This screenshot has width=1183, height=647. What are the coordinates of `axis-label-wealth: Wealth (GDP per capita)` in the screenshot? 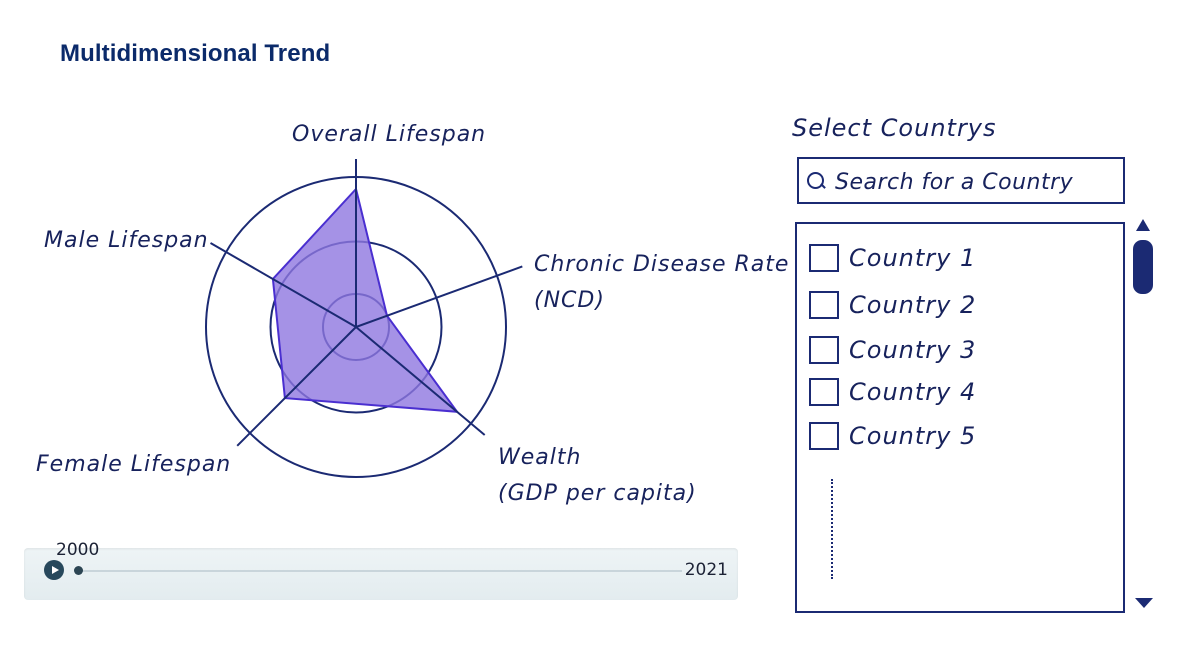 It's located at (597, 475).